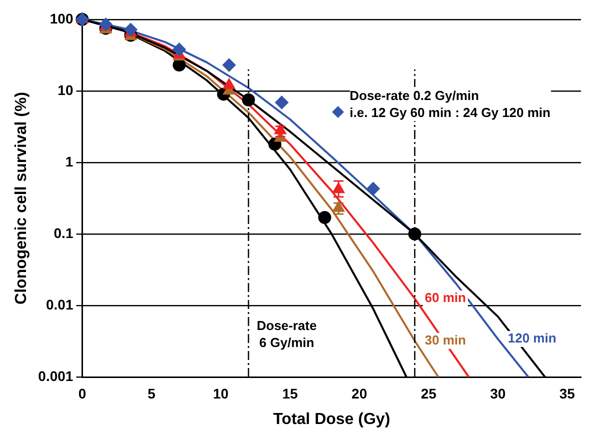 This screenshot has width=601, height=441. Describe the element at coordinates (56, 376) in the screenshot. I see `y-tick-label: 0.001` at that location.